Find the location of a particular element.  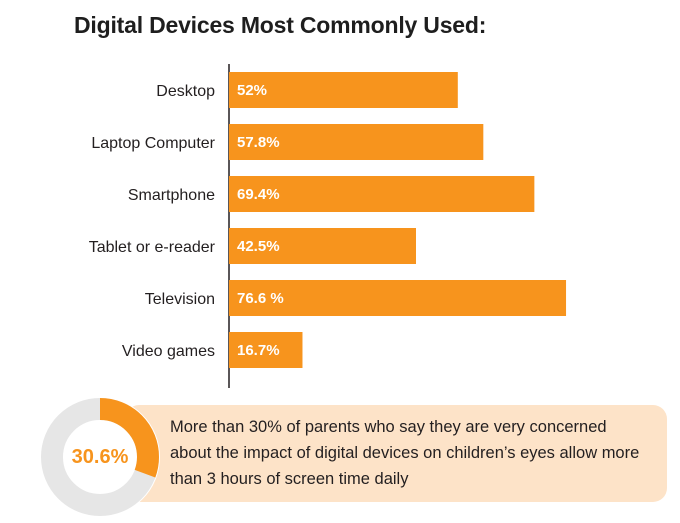

category-label: Television is located at coordinates (180, 299).